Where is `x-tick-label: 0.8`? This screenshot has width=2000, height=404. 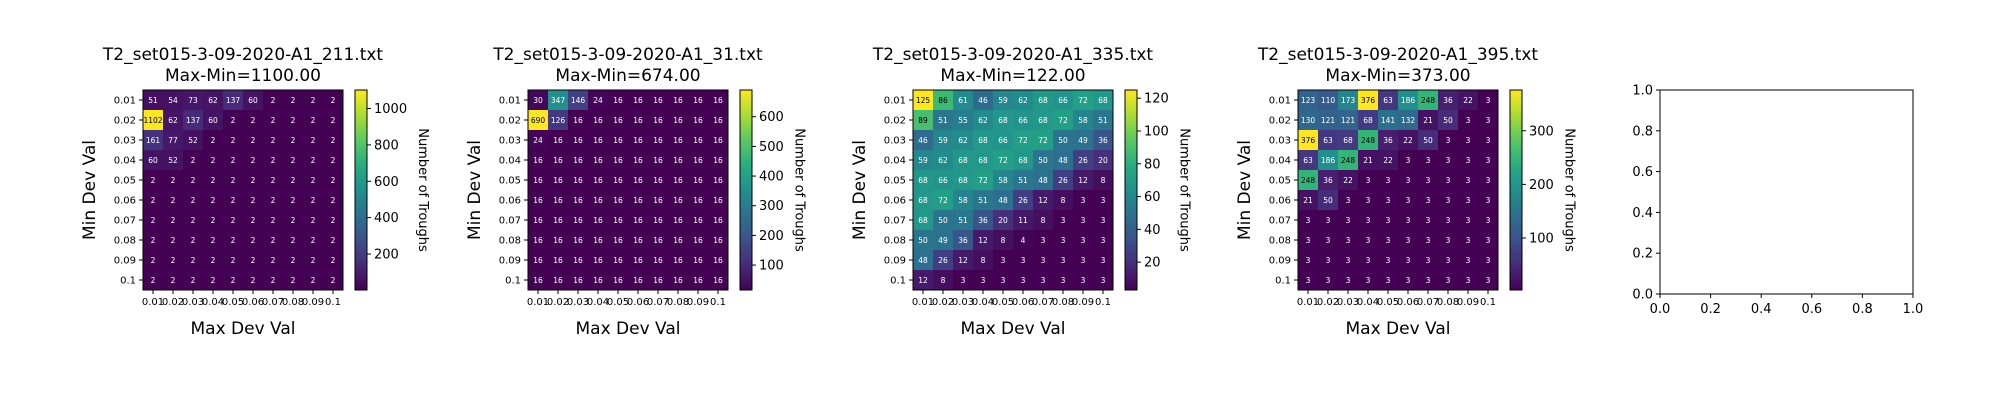
x-tick-label: 0.8 is located at coordinates (1862, 309).